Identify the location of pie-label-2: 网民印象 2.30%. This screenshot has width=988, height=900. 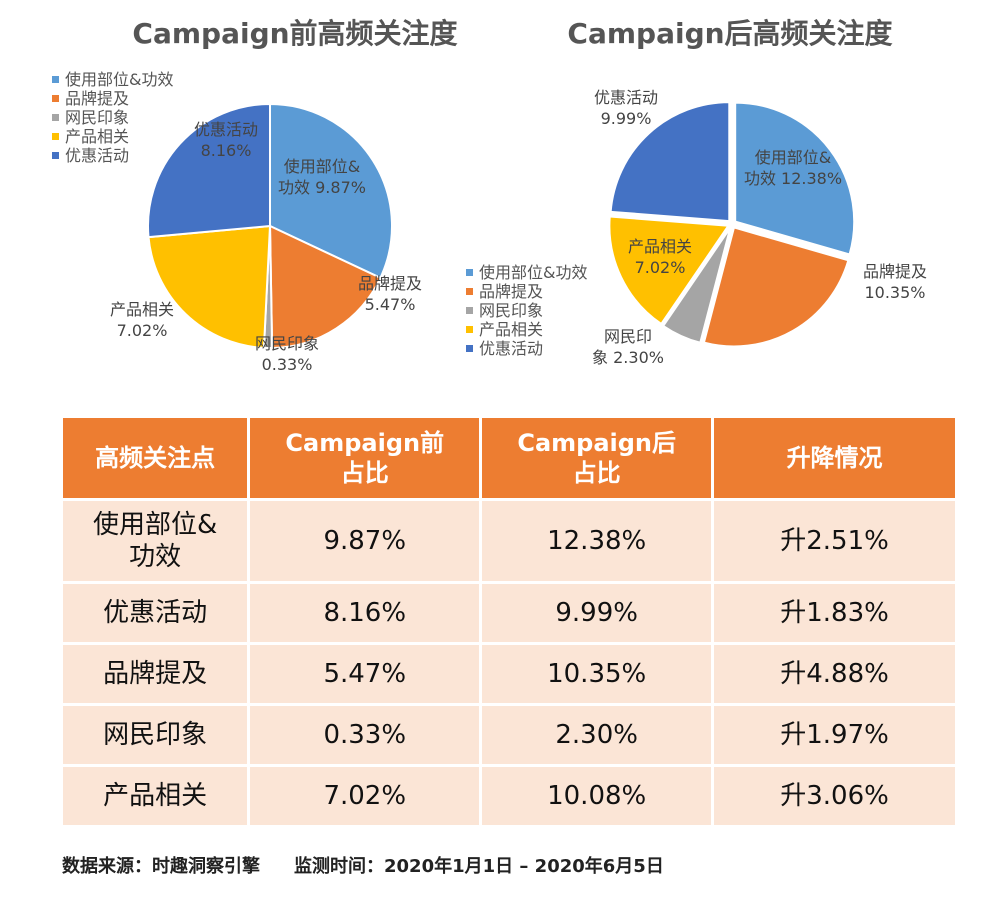
(628, 347).